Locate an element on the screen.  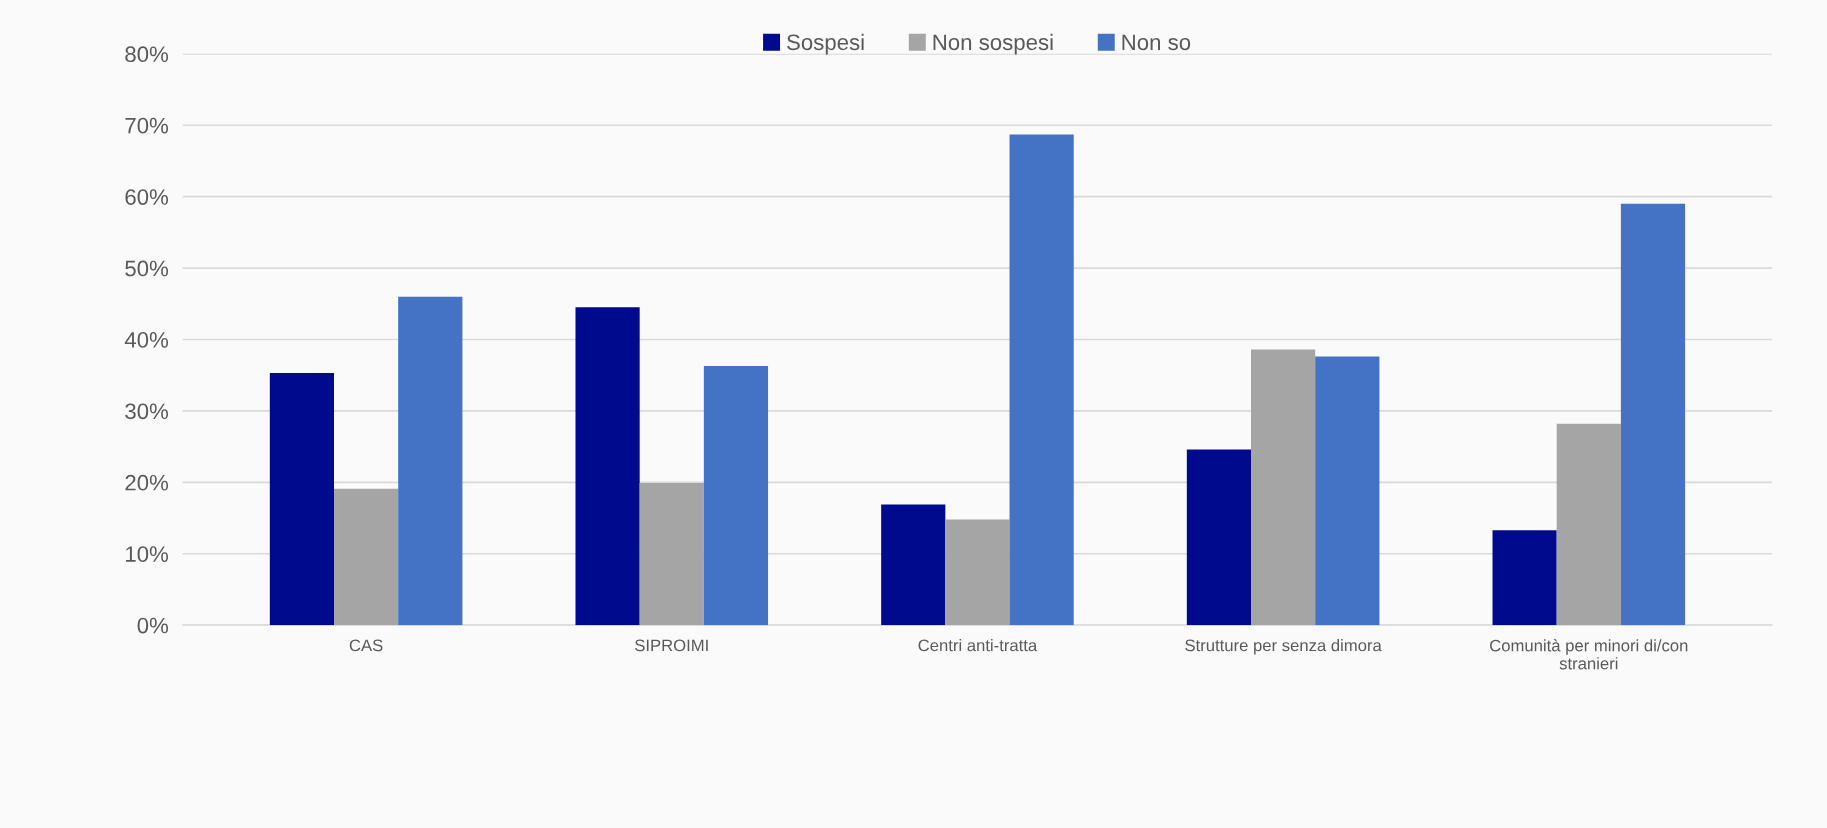
y-tick-label: 20% is located at coordinates (147, 482).